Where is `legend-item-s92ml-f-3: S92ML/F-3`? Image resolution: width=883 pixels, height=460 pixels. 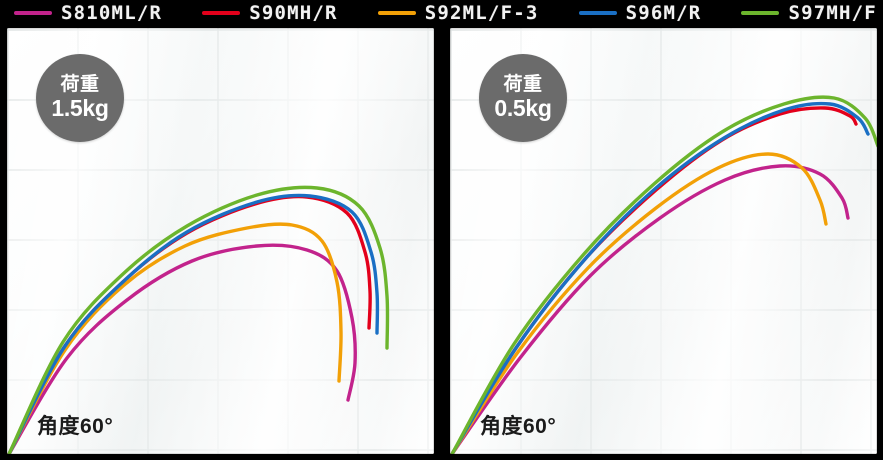
legend-item-s92ml-f-3: S92ML/F-3 is located at coordinates (458, 12).